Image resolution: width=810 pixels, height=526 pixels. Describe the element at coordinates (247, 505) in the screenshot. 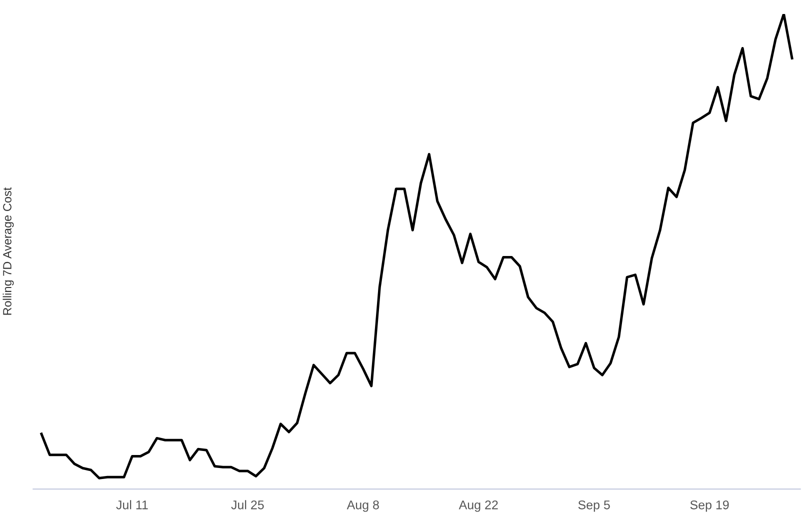

I see `x-tick-label: Jul 25` at that location.